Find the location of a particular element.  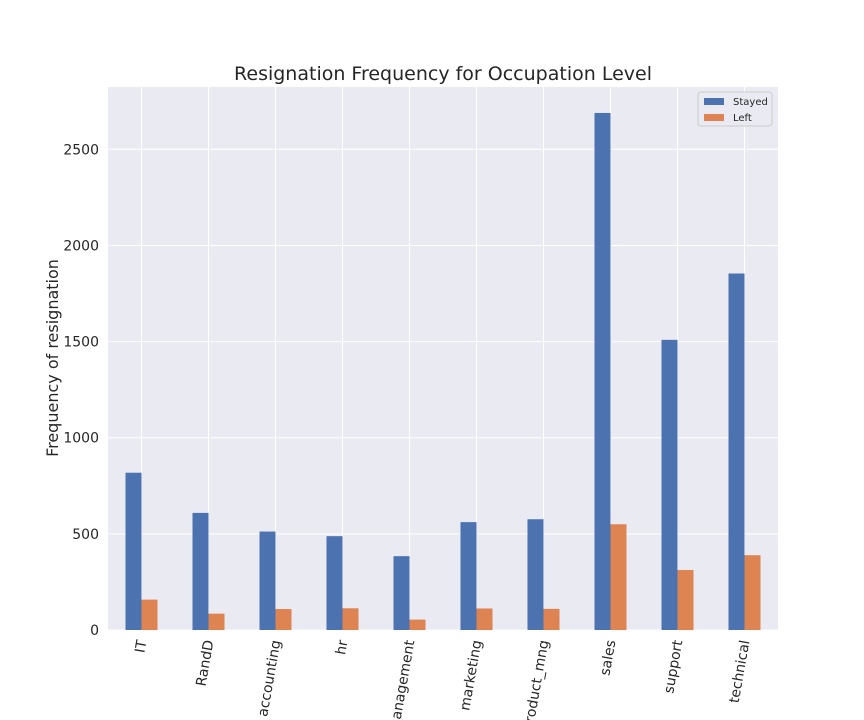

x-tick-label: management is located at coordinates (402, 679).